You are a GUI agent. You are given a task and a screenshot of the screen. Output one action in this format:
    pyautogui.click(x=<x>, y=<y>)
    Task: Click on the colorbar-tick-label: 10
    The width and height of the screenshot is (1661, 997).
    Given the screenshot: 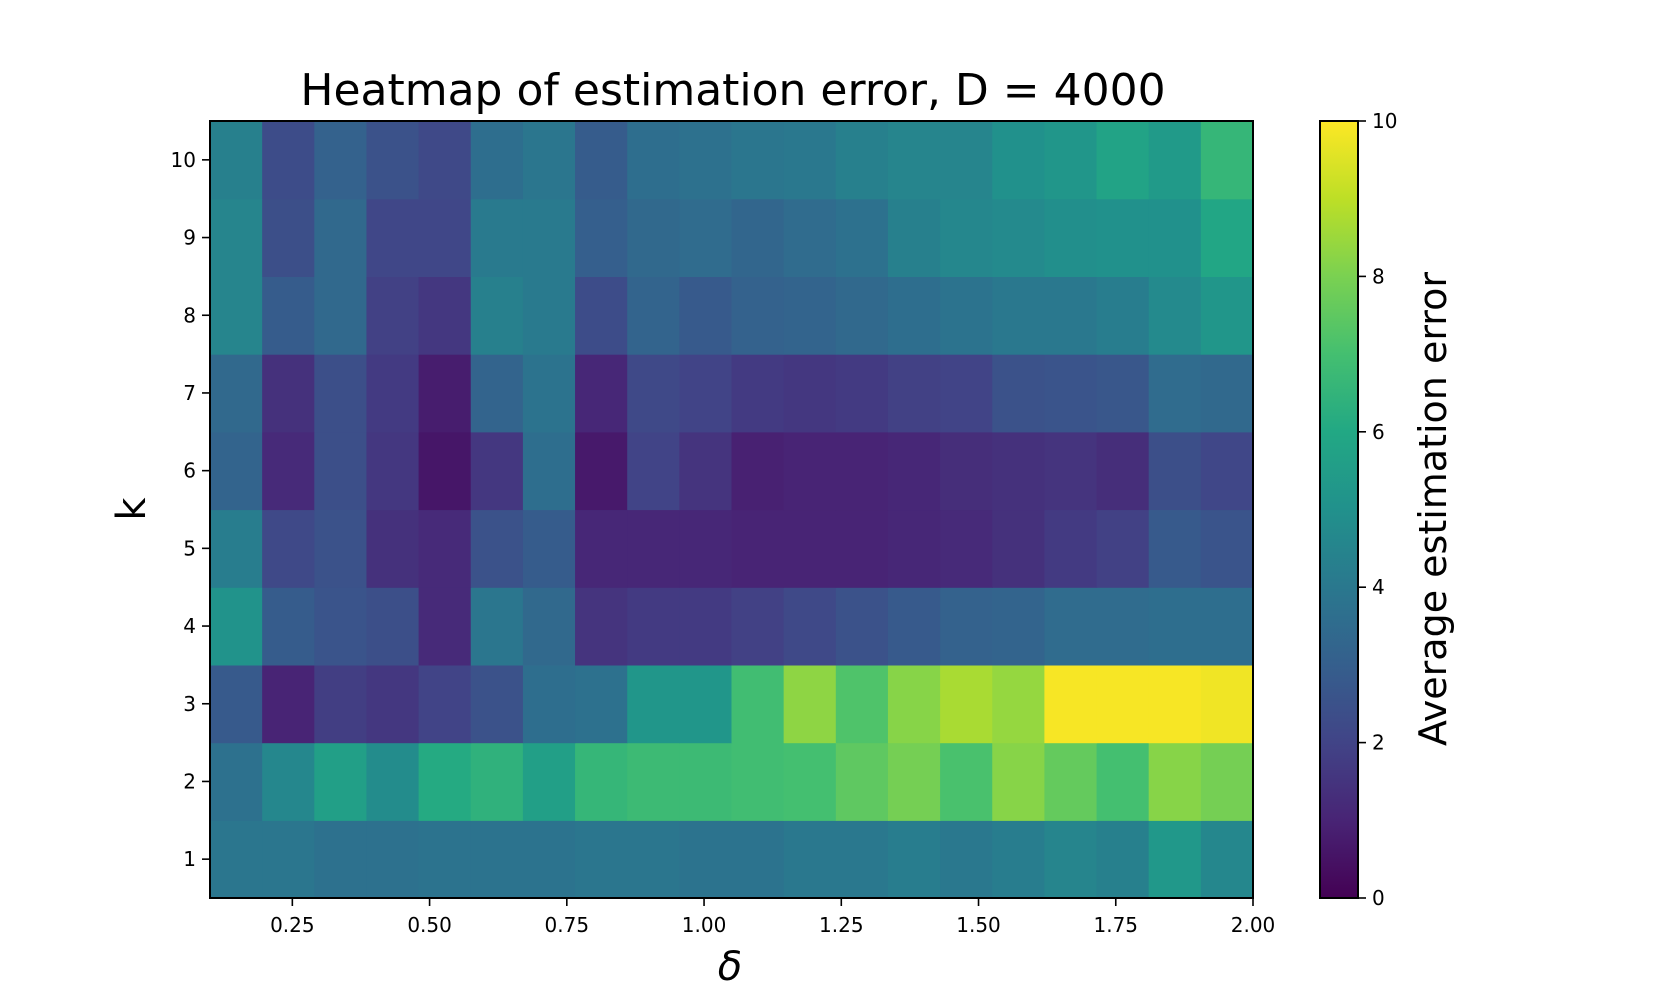 What is the action you would take?
    pyautogui.click(x=1384, y=121)
    